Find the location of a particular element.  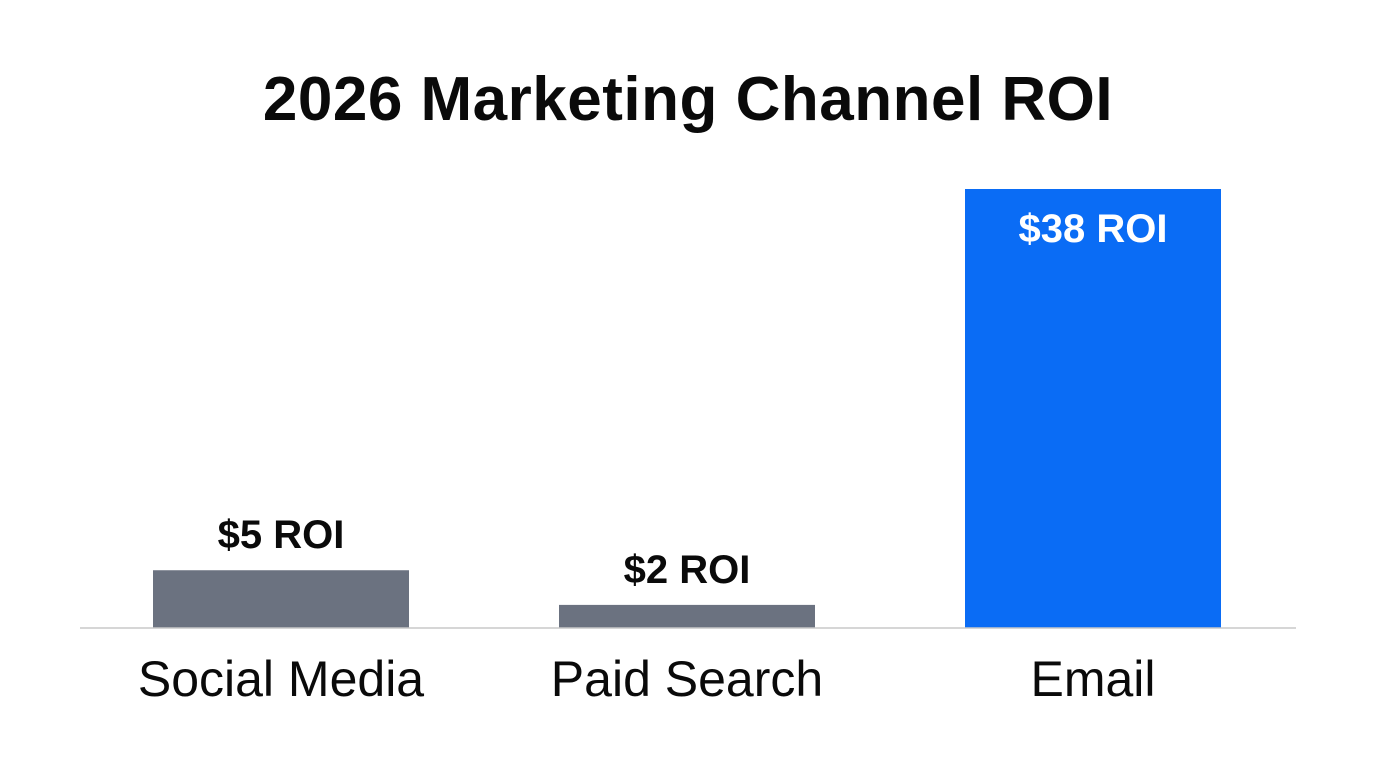

chart-title: 2026 Marketing Channel ROI is located at coordinates (688, 99).